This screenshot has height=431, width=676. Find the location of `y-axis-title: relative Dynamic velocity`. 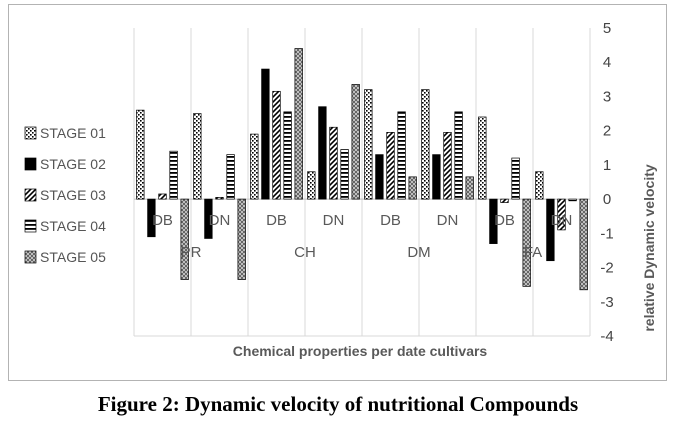

y-axis-title: relative Dynamic velocity is located at coordinates (649, 248).